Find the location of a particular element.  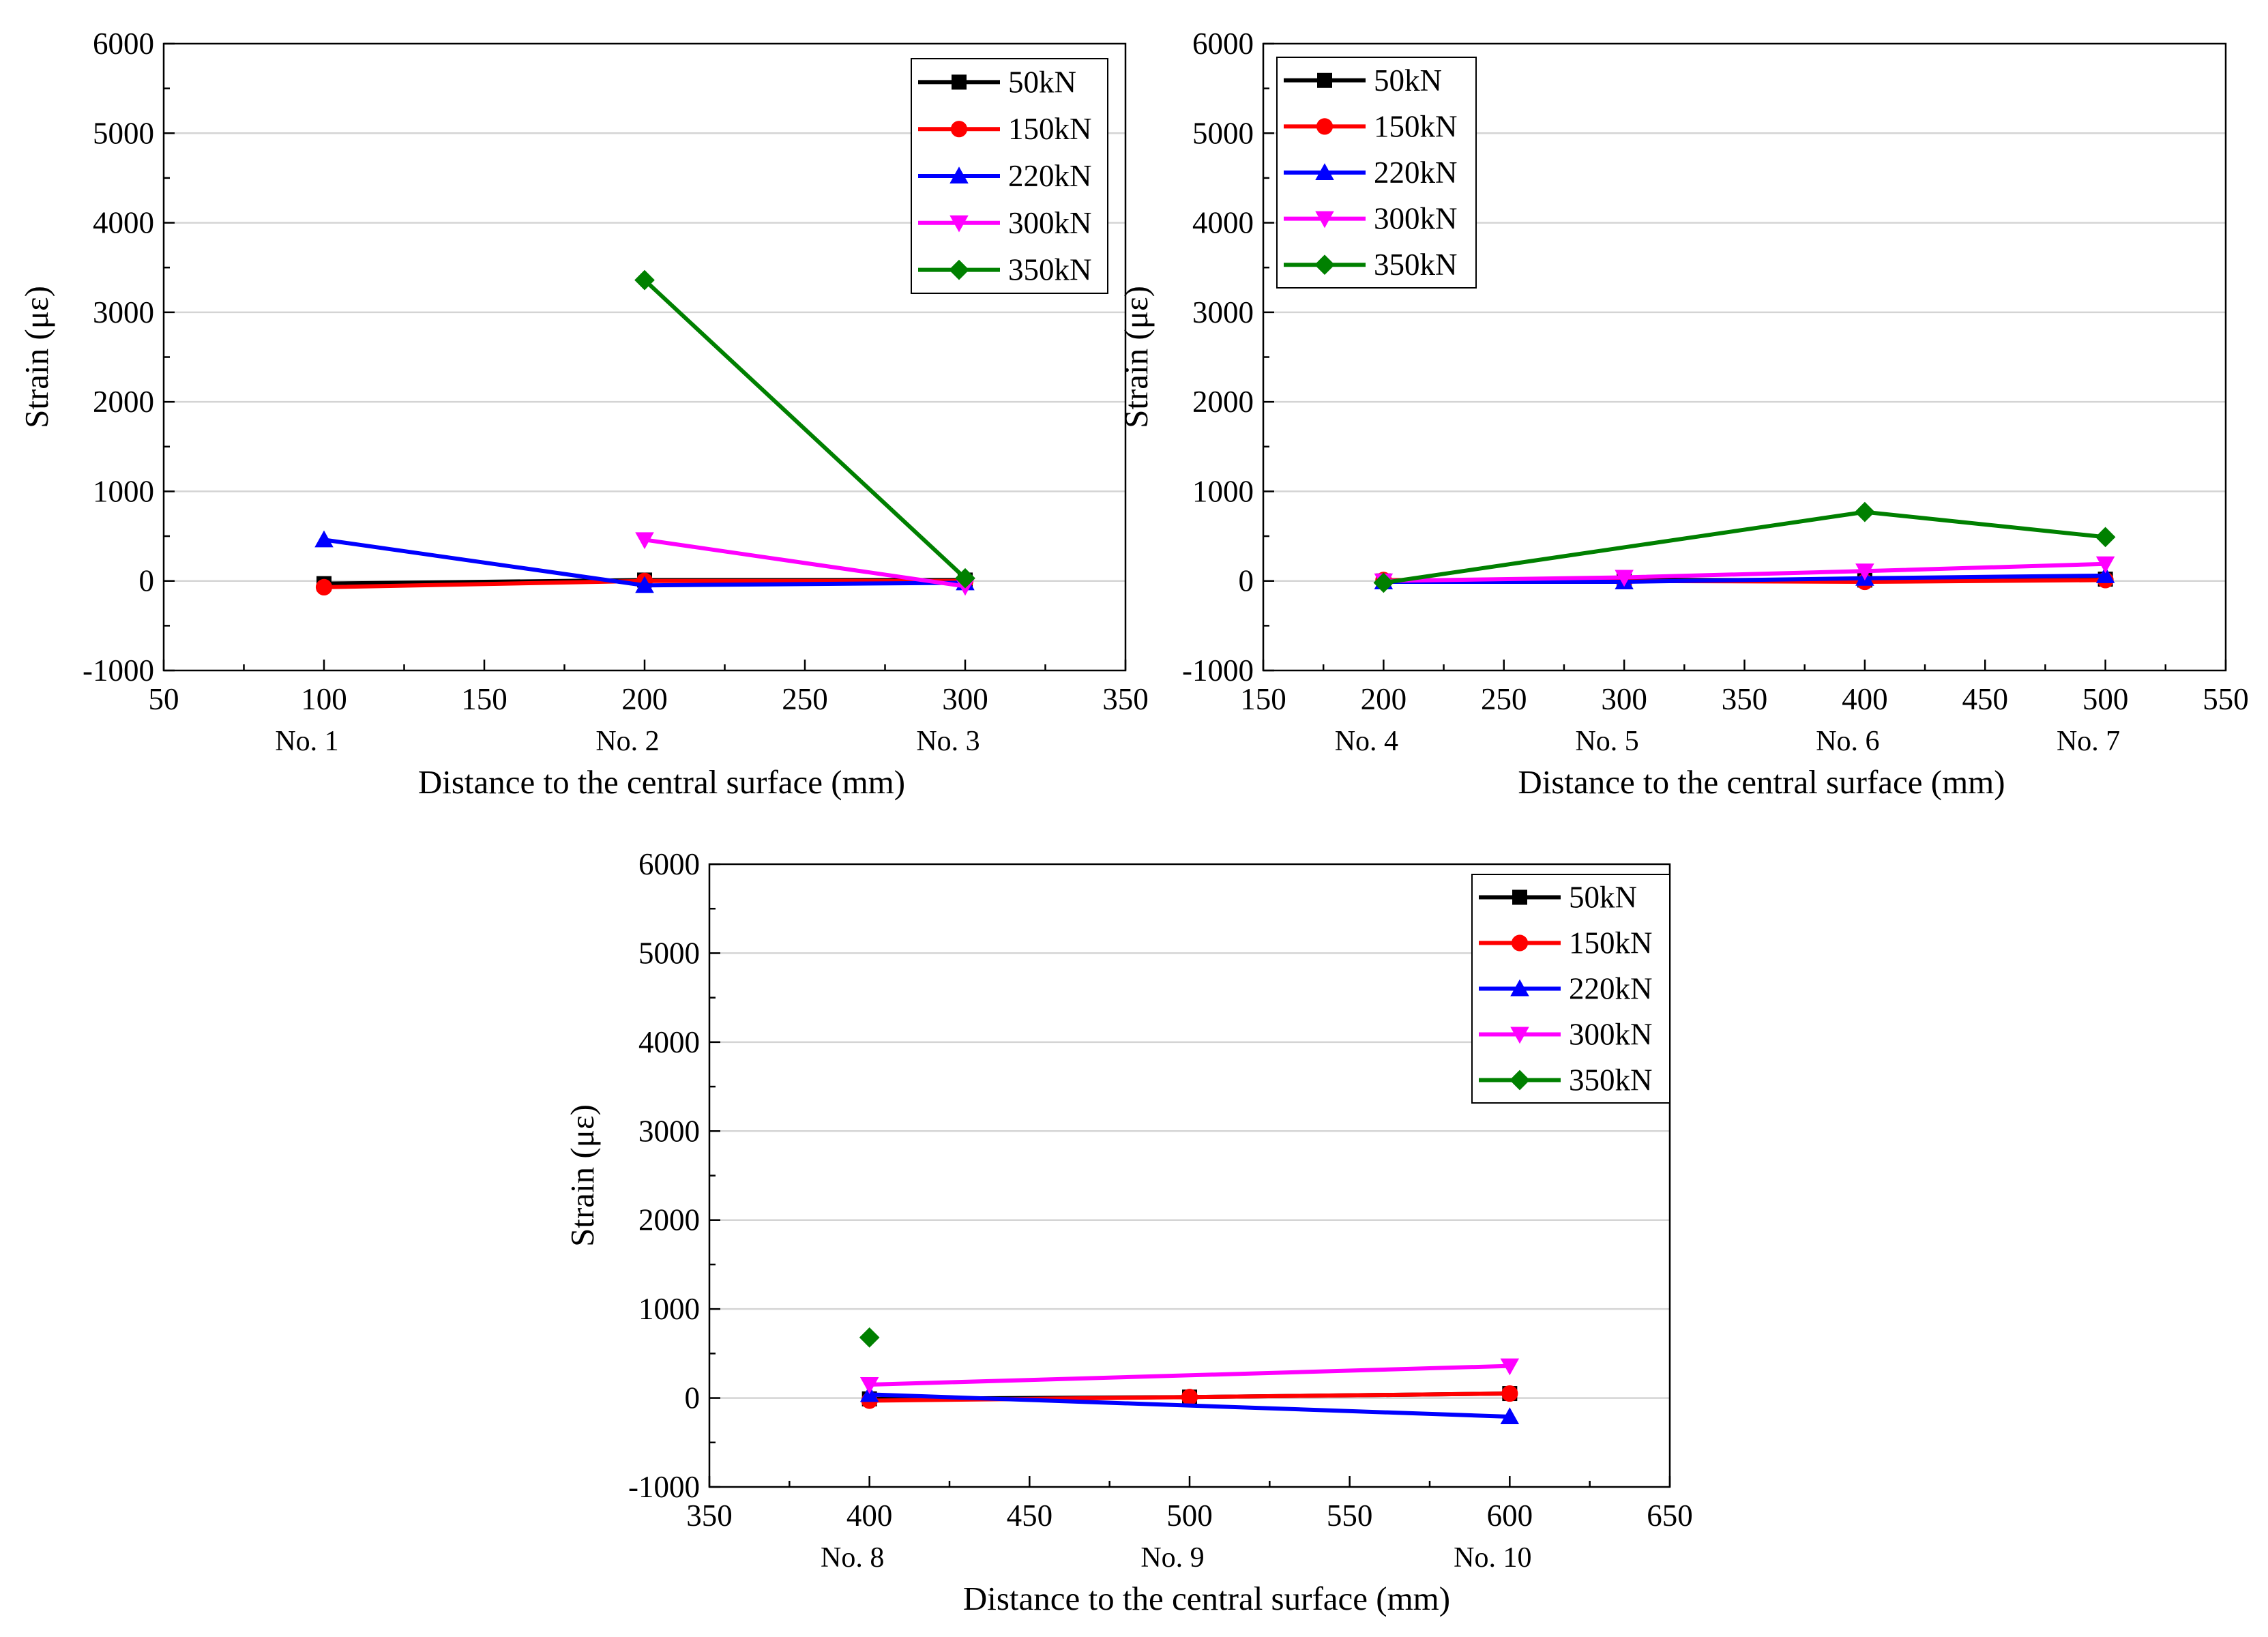

p1-legend-label: 300kN is located at coordinates (1050, 223).